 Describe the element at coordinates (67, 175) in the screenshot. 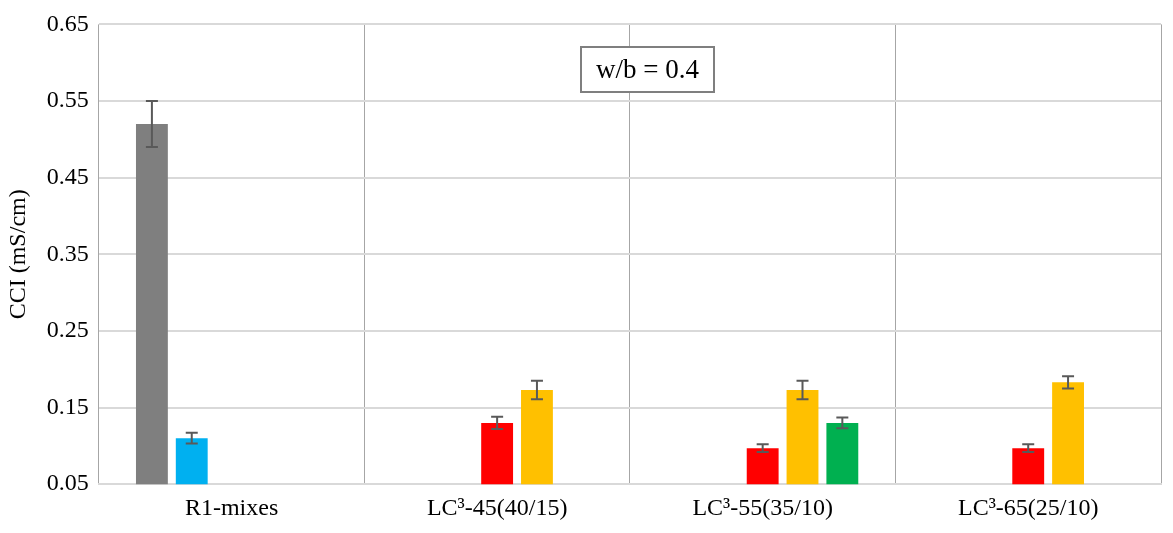

I see `y-tick-label: 0.45` at that location.